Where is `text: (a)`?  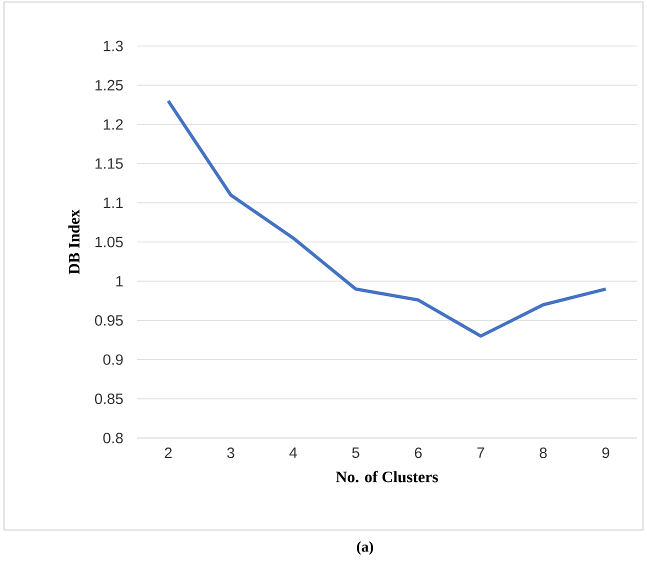 text: (a) is located at coordinates (365, 548).